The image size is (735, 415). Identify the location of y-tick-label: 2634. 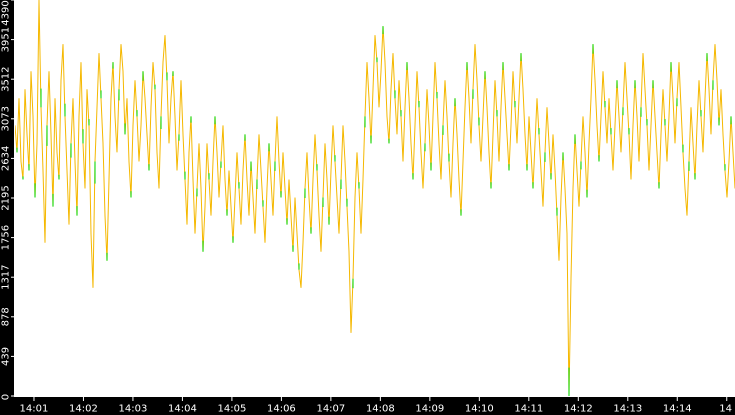
(6, 158).